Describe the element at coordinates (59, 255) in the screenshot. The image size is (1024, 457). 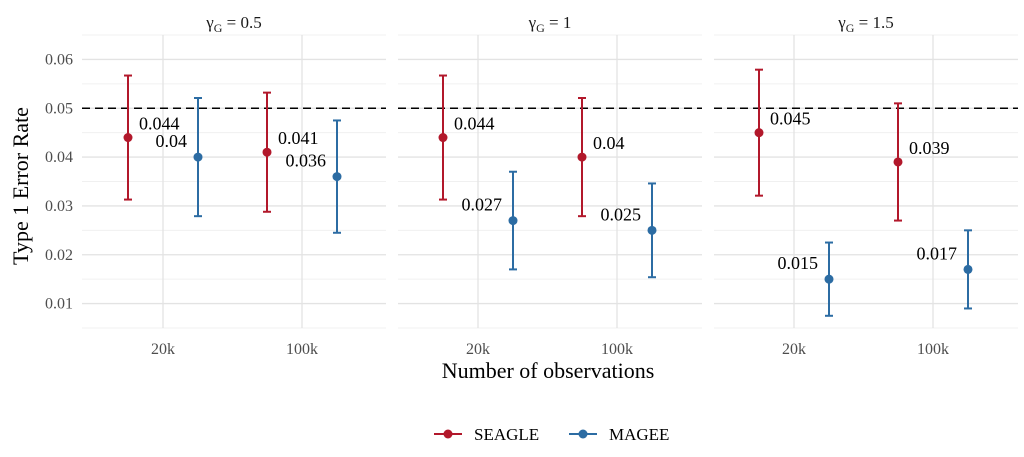
I see `y-tick-label: 0.02` at that location.